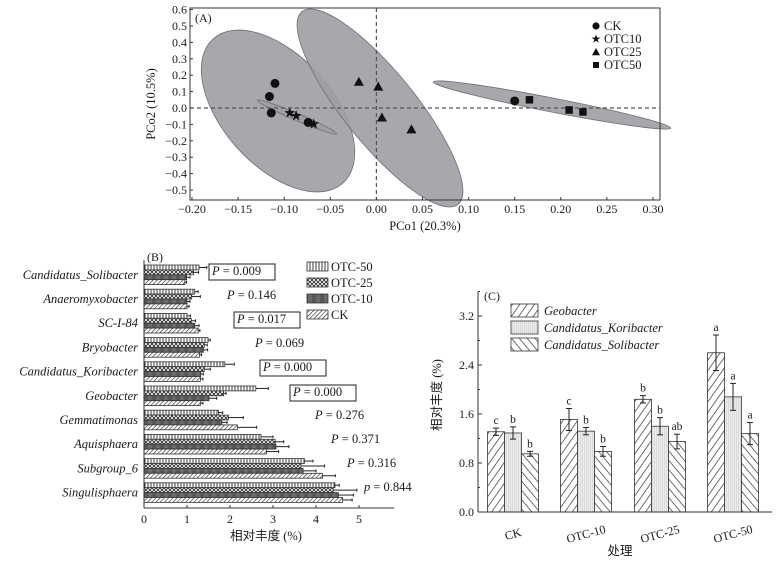 The width and height of the screenshot is (783, 564). What do you see at coordinates (283, 343) in the screenshot?
I see `p-number: = 0.069` at bounding box center [283, 343].